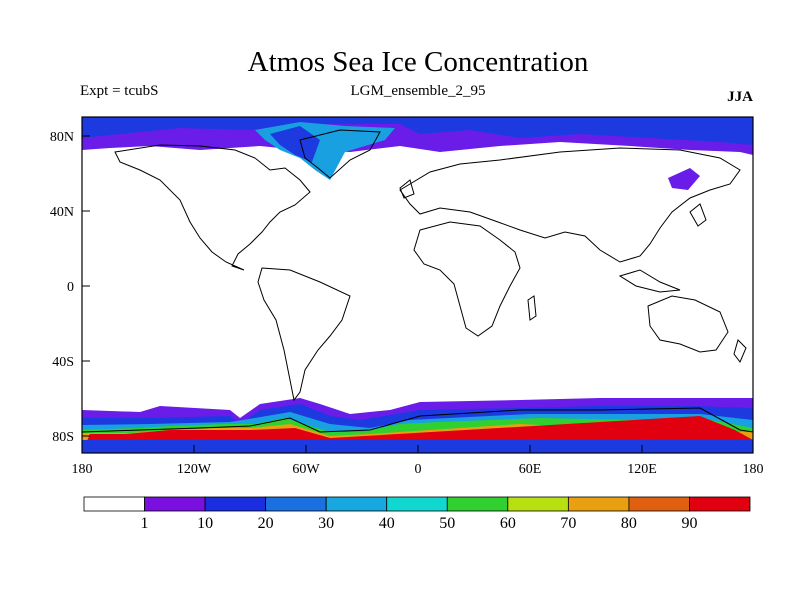 The width and height of the screenshot is (800, 600). Describe the element at coordinates (145, 523) in the screenshot. I see `colorbar-label-1: 1` at that location.